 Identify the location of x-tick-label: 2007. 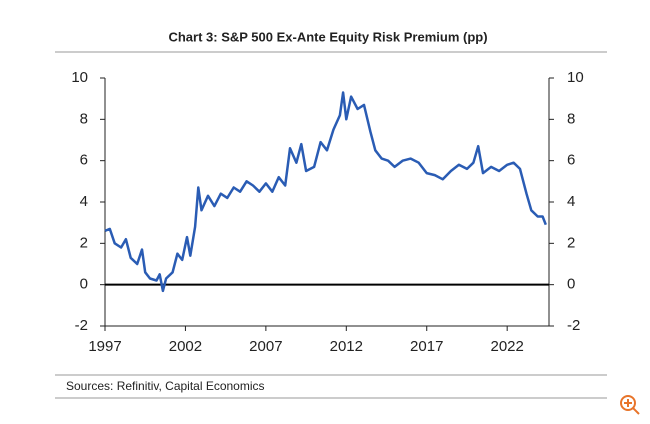
(265, 346).